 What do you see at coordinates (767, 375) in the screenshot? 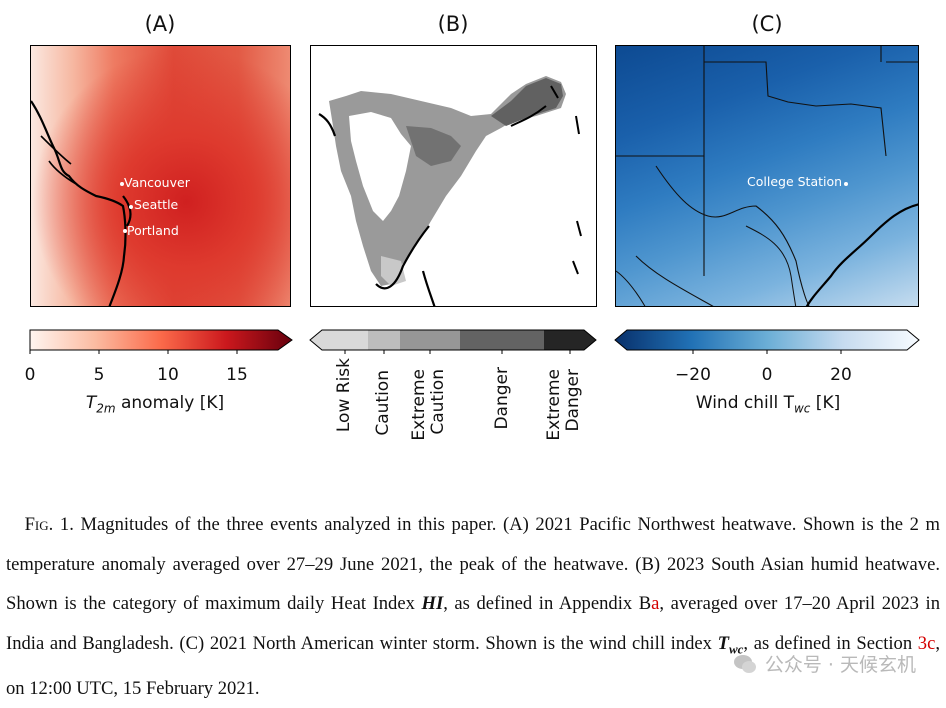
I see `colorbar-c-tick-0: 0` at bounding box center [767, 375].